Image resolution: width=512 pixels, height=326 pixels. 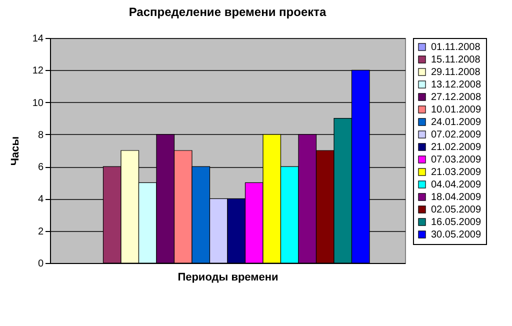 I want to click on y-tick-label: 4, so click(x=41, y=200).